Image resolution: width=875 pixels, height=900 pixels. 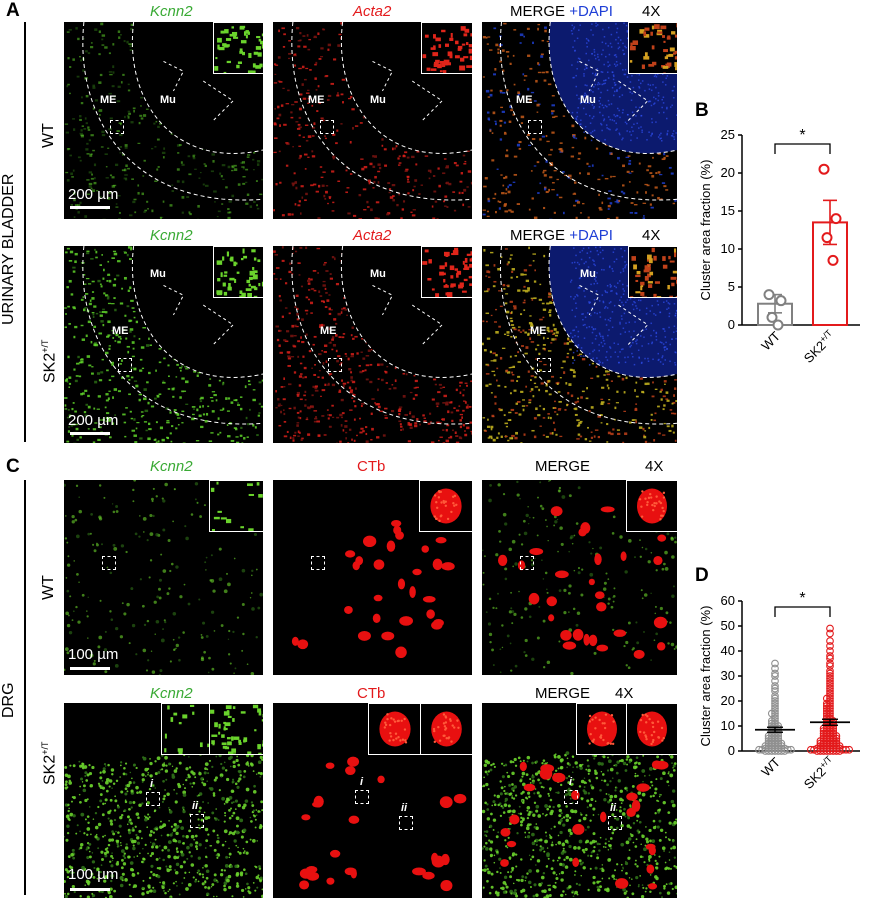 What do you see at coordinates (731, 750) in the screenshot?
I see `y-tick-label: 0` at bounding box center [731, 750].